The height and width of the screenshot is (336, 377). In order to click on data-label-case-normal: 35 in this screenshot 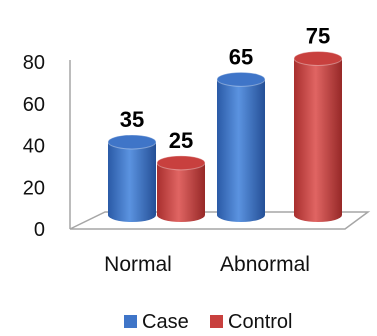, I will do `click(132, 119)`.